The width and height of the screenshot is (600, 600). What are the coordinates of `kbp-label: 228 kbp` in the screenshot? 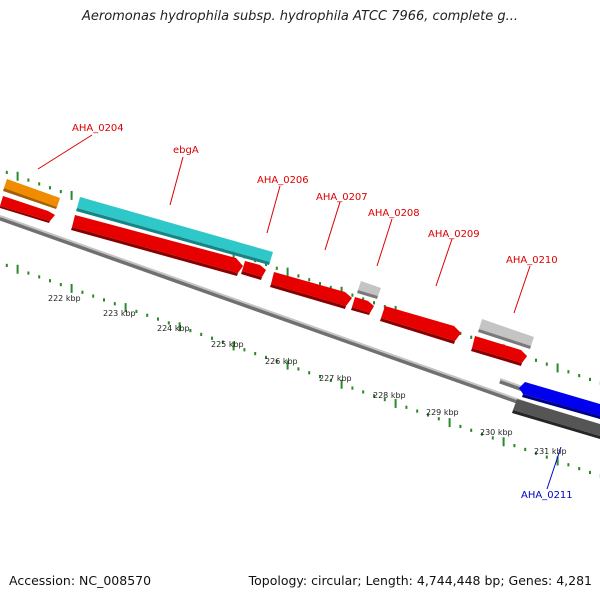 It's located at (389, 395).